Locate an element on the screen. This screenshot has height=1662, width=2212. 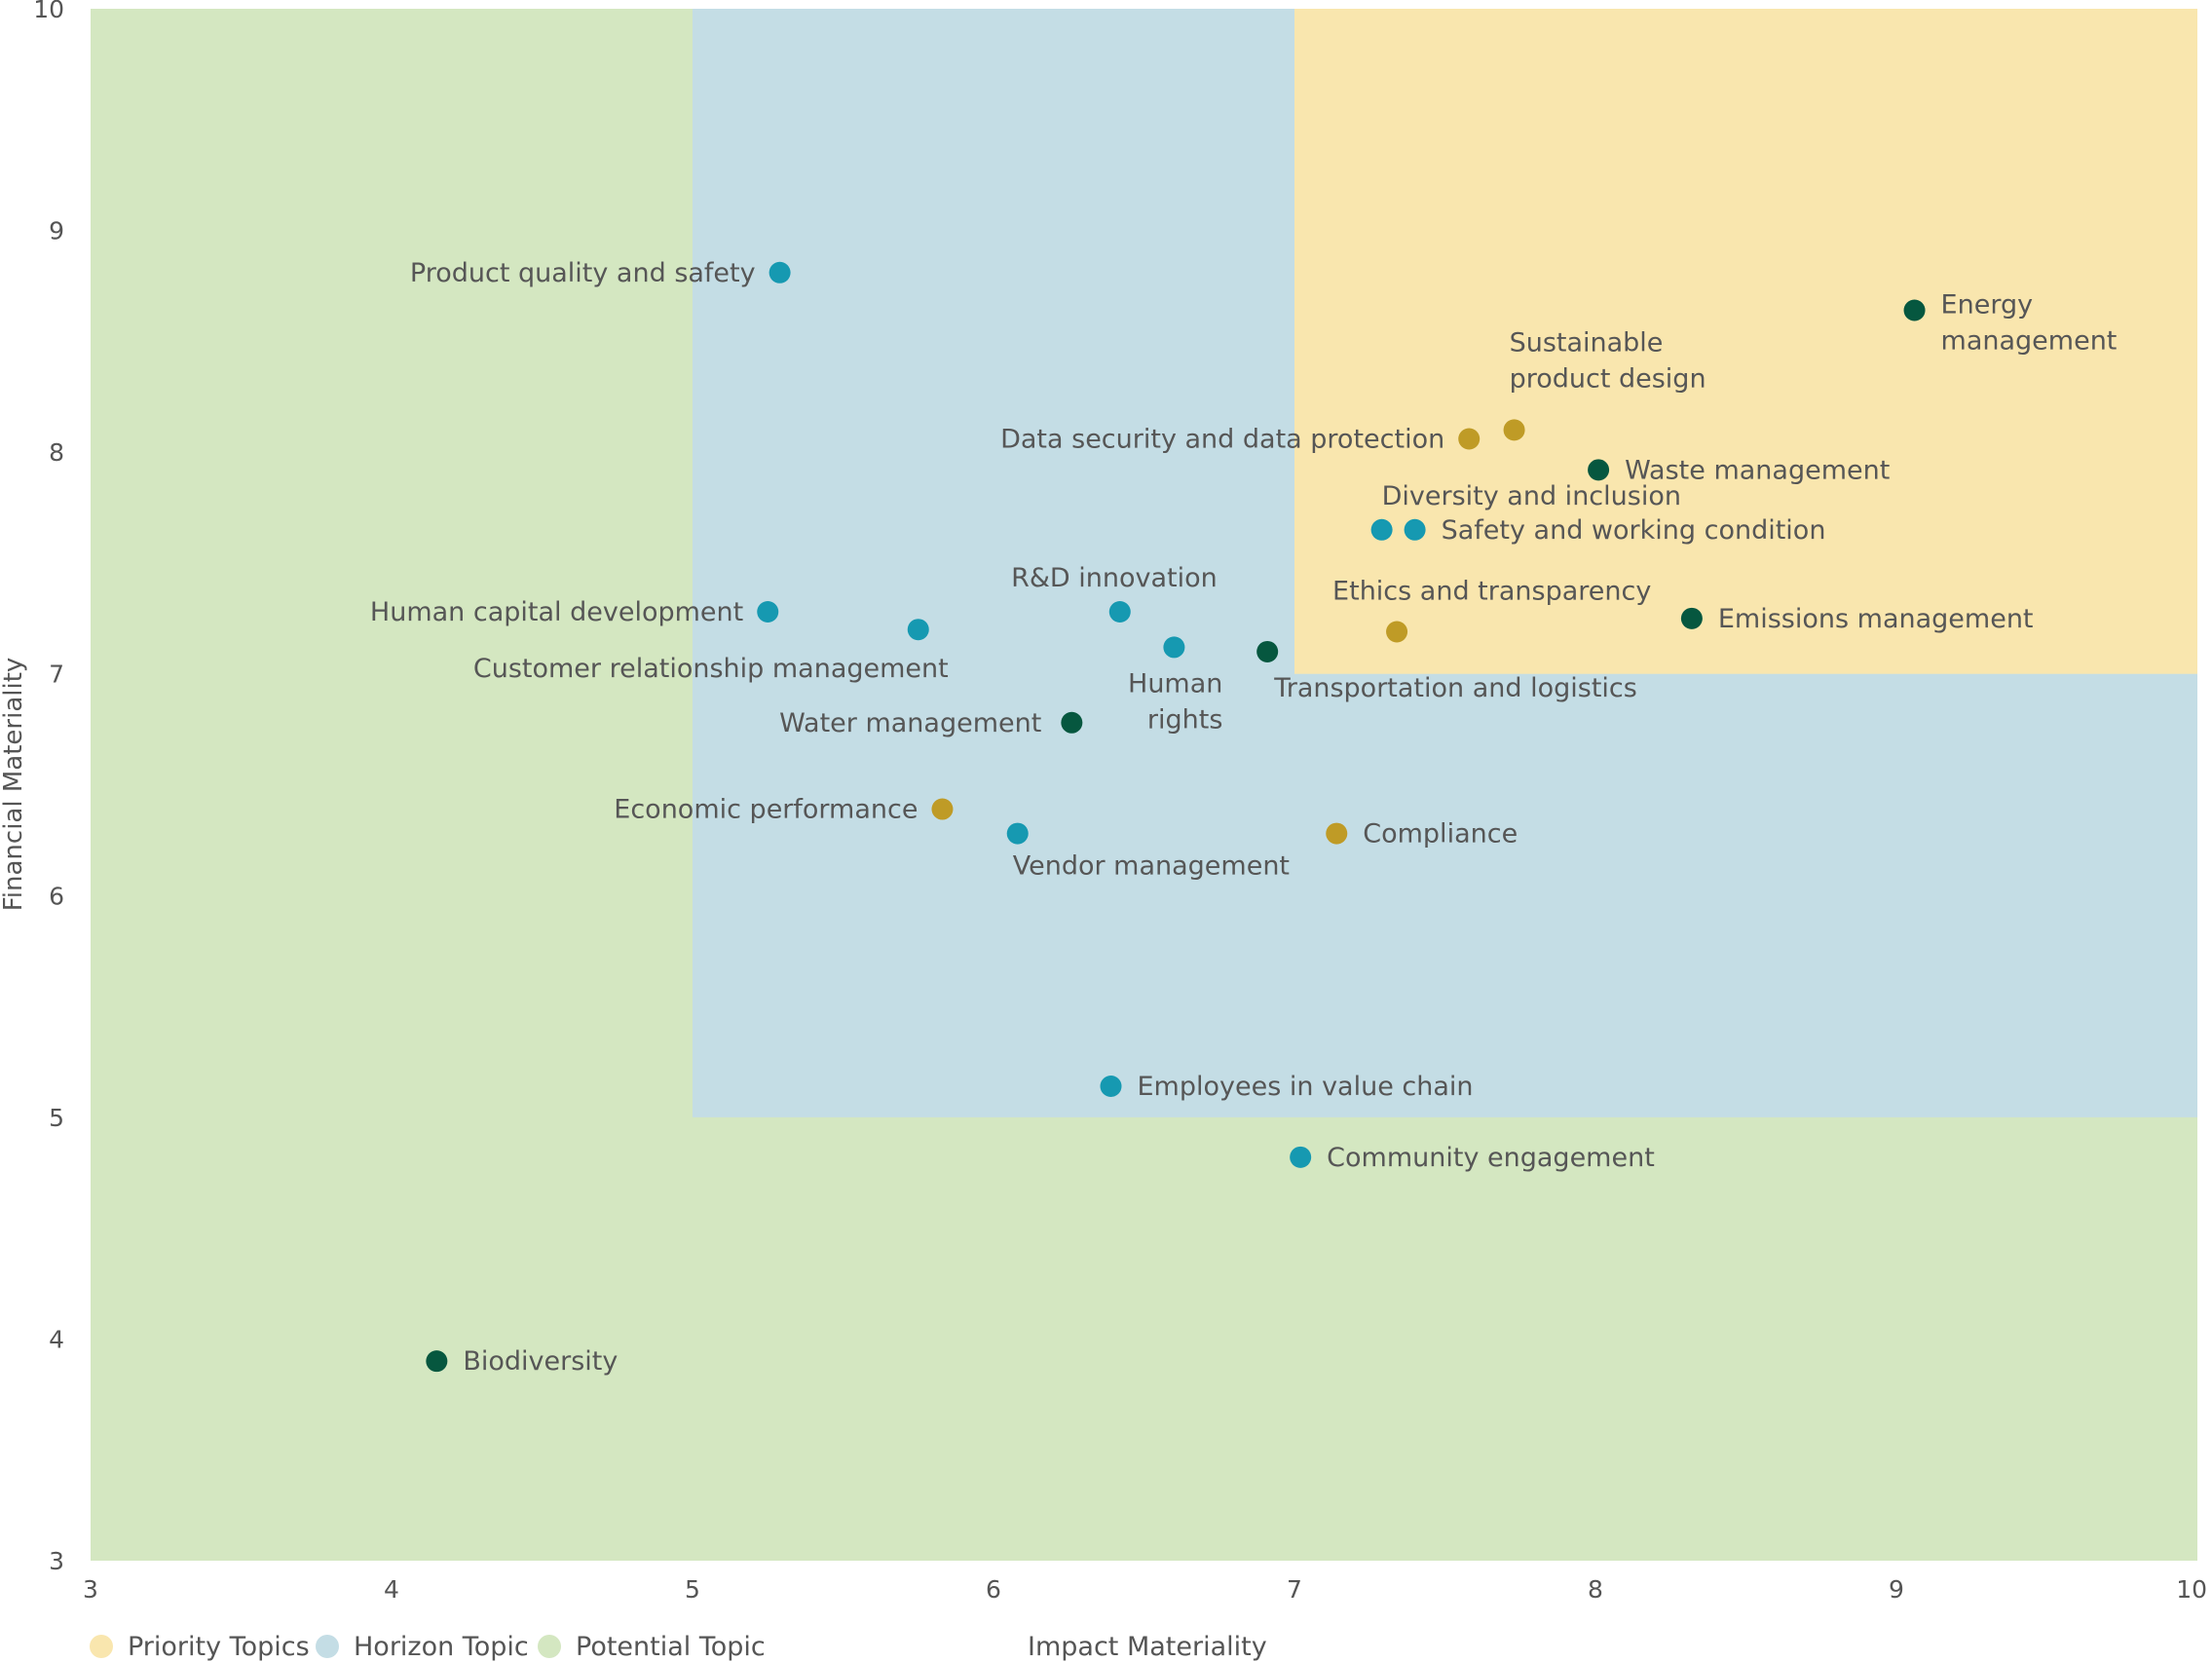
data-point-group: Data security and data protection is located at coordinates (1240, 439).